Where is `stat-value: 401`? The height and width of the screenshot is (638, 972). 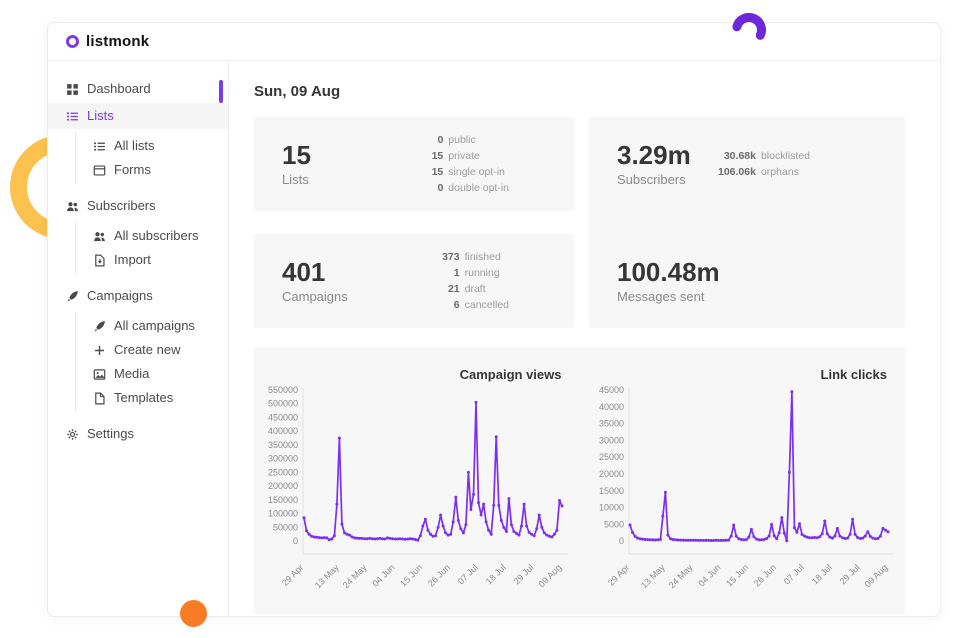 stat-value: 401 is located at coordinates (304, 272).